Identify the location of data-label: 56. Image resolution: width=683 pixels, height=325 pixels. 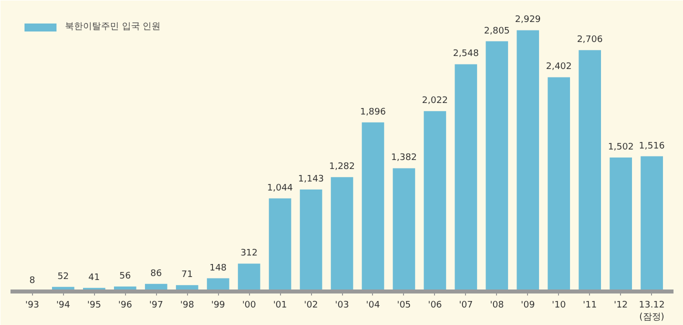
(125, 277).